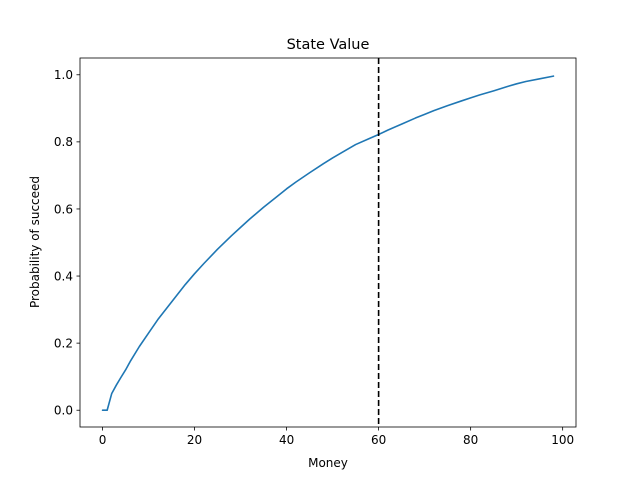  What do you see at coordinates (63, 75) in the screenshot?
I see `y-tick-label: 1.0` at bounding box center [63, 75].